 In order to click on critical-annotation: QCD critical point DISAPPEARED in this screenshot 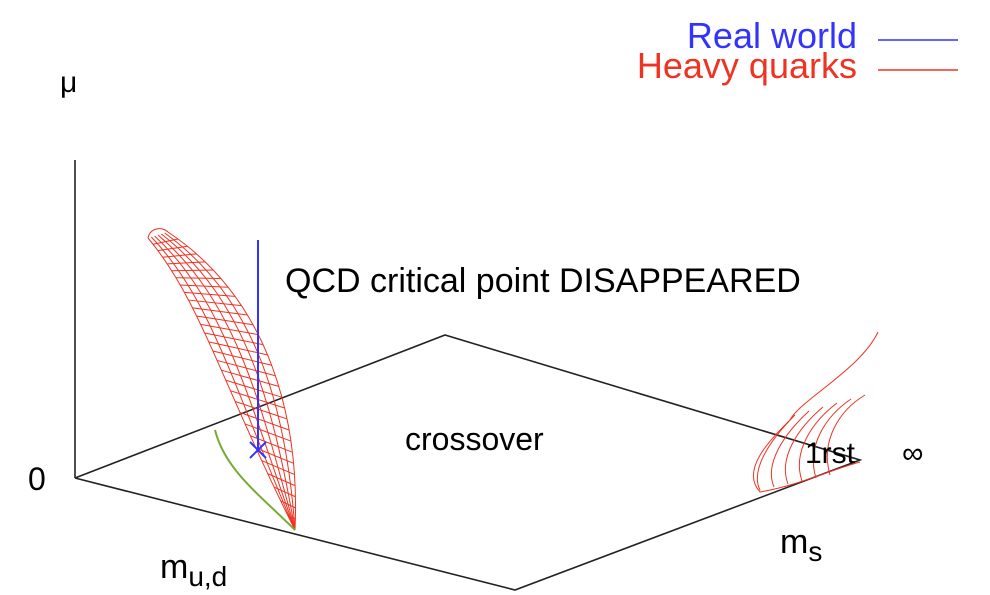, I will do `click(543, 281)`.